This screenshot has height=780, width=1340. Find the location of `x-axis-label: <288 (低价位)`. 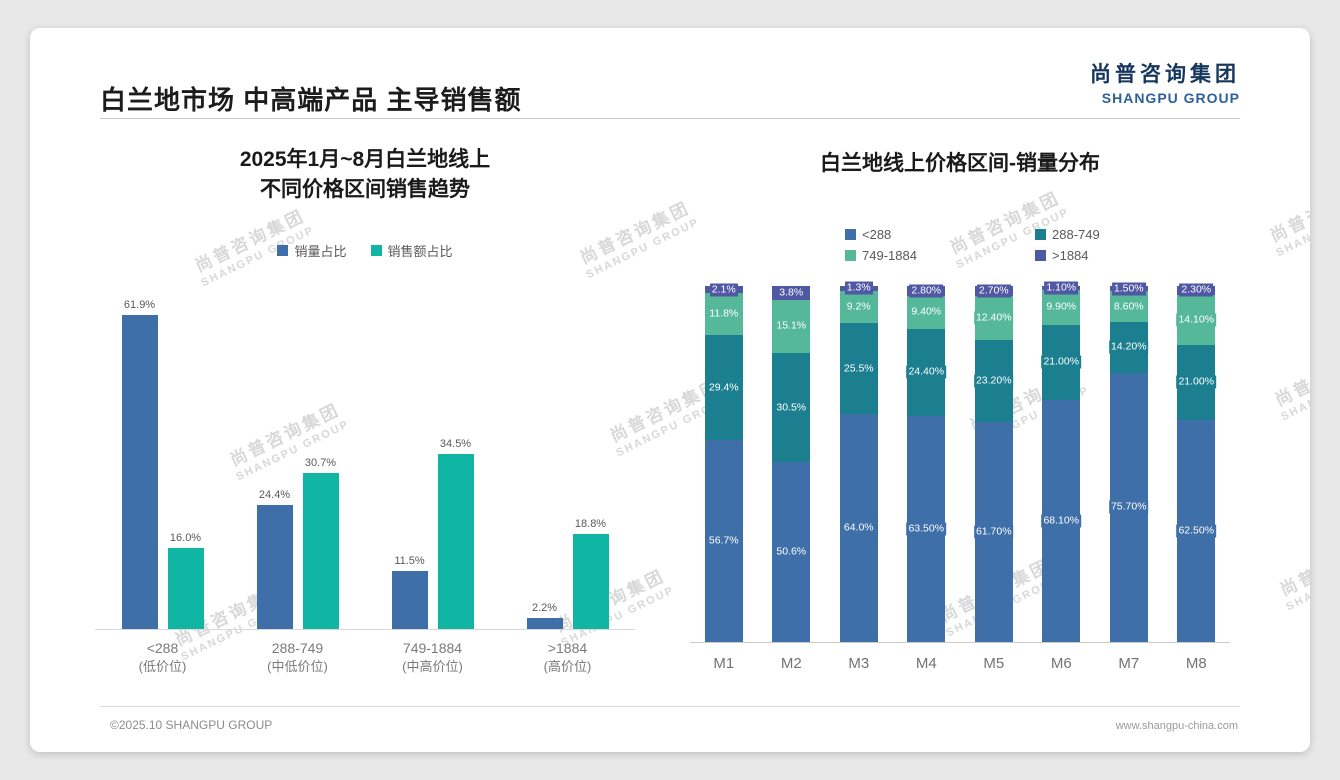

x-axis-label: <288 (低价位) is located at coordinates (162, 657).